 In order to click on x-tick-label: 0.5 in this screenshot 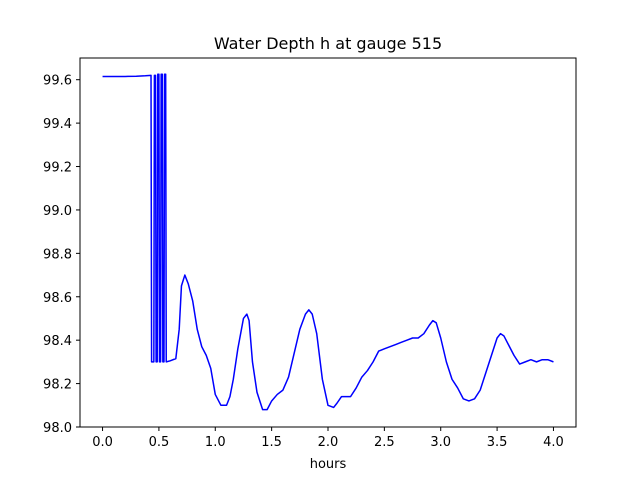, I will do `click(159, 442)`.